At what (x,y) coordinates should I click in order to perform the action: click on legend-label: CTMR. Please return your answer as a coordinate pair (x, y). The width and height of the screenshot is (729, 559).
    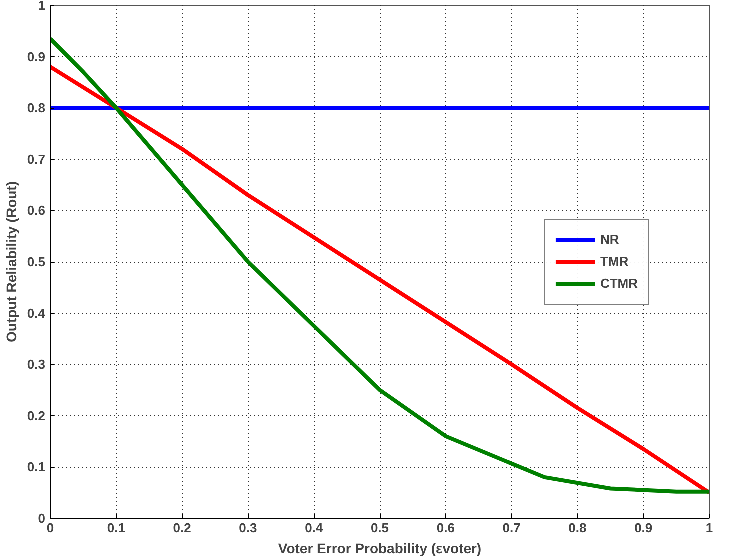
    Looking at the image, I should click on (619, 283).